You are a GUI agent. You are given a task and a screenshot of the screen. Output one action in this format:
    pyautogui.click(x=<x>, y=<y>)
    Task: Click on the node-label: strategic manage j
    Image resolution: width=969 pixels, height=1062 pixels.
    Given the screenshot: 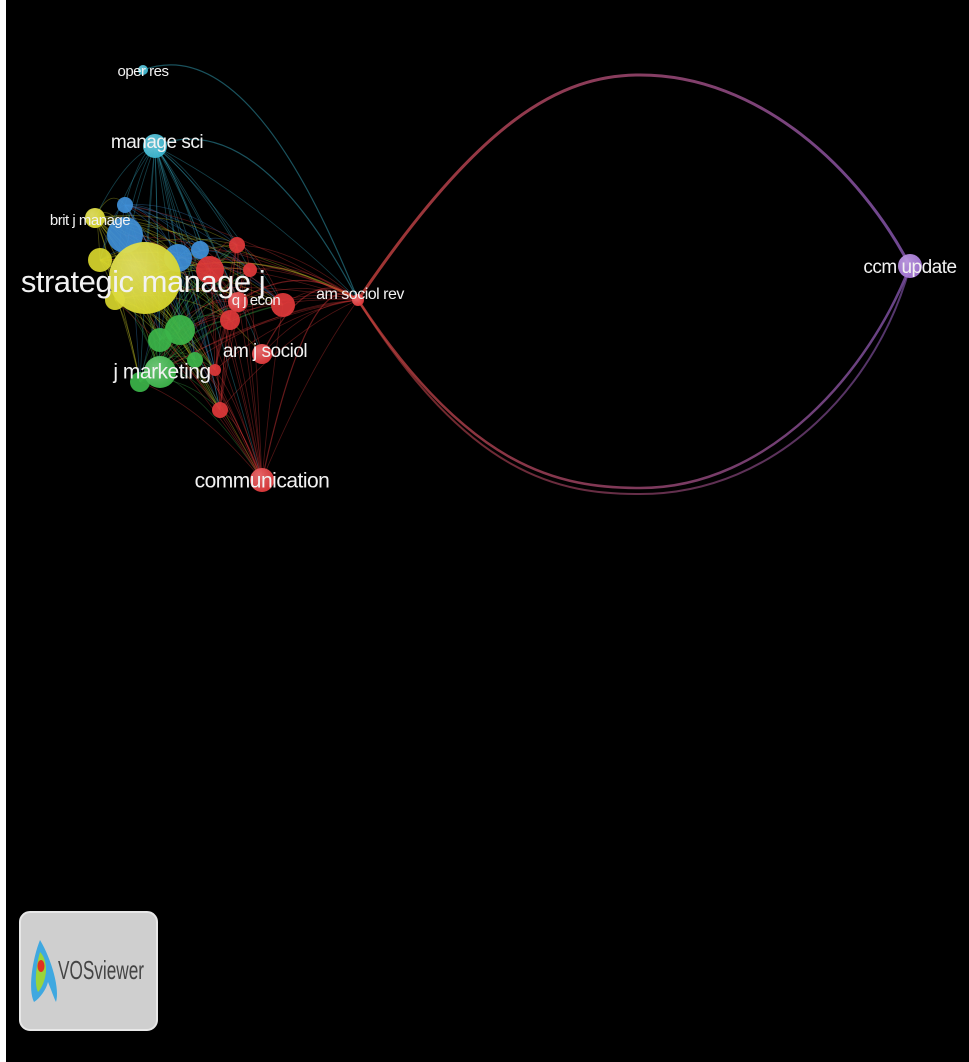 What is the action you would take?
    pyautogui.click(x=143, y=281)
    